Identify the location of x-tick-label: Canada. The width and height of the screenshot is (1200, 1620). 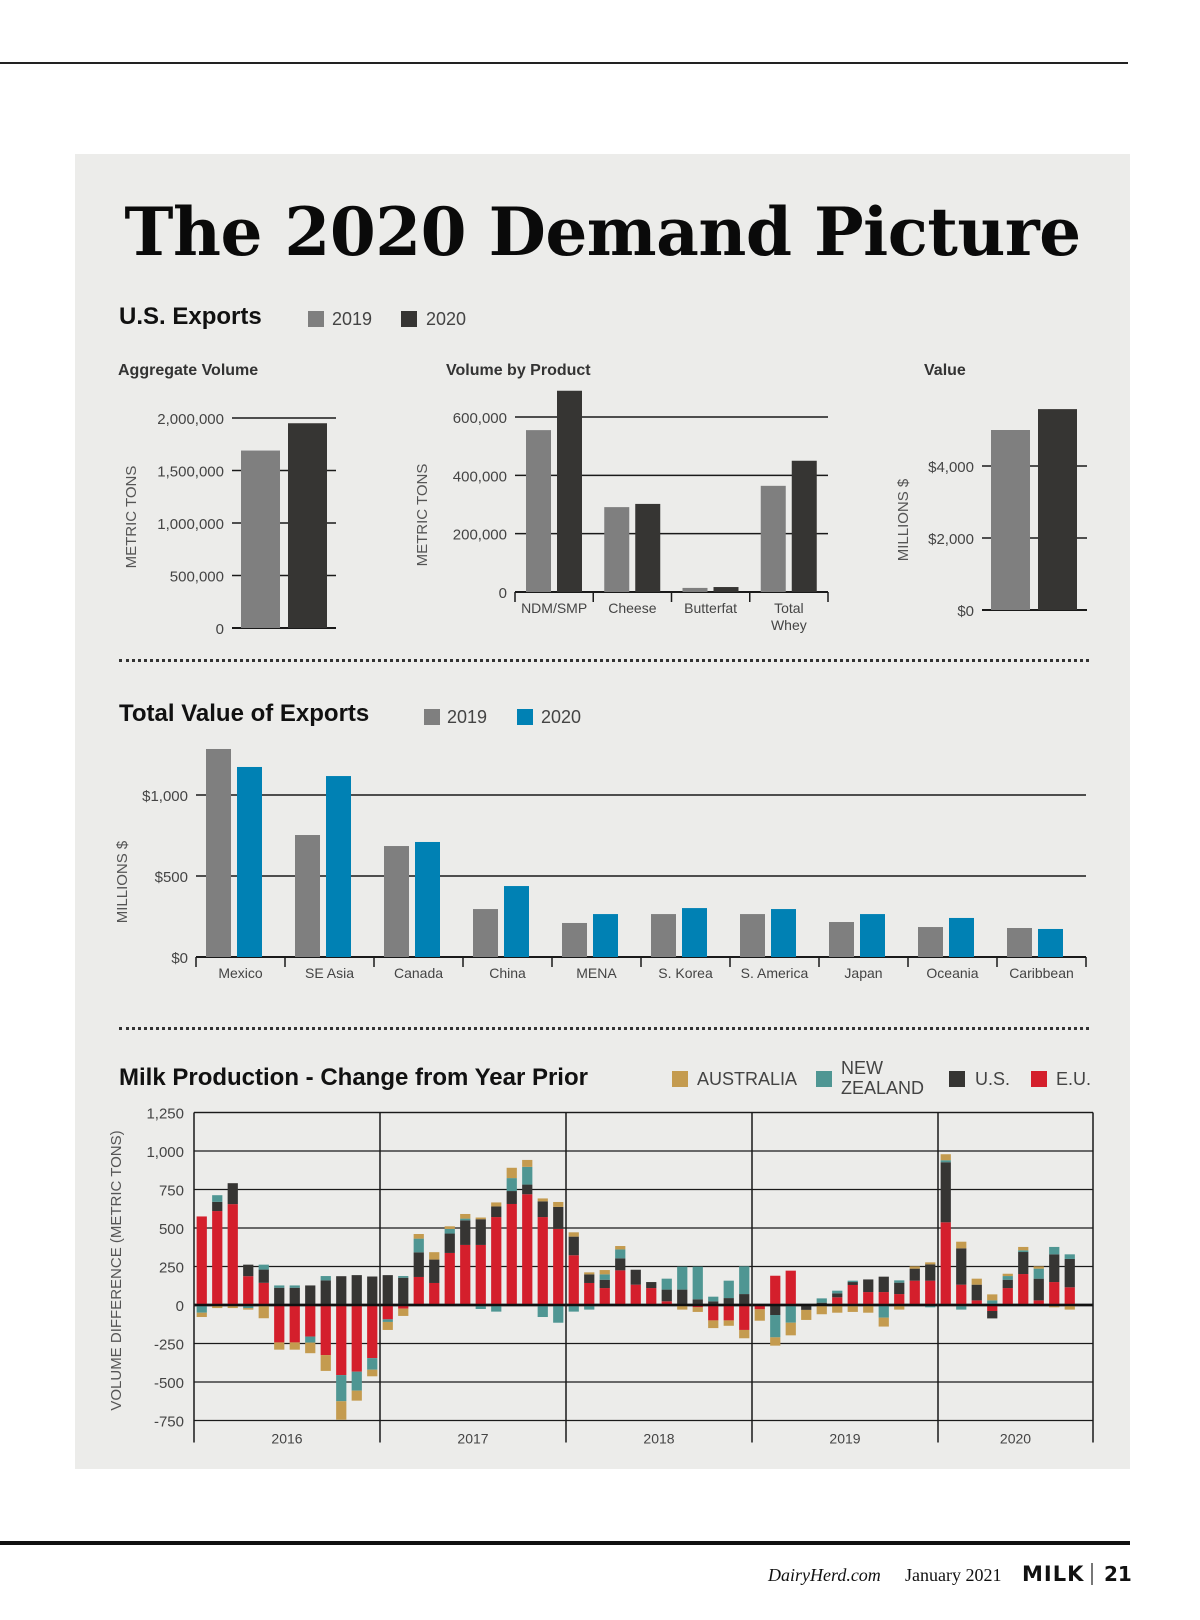
(418, 973).